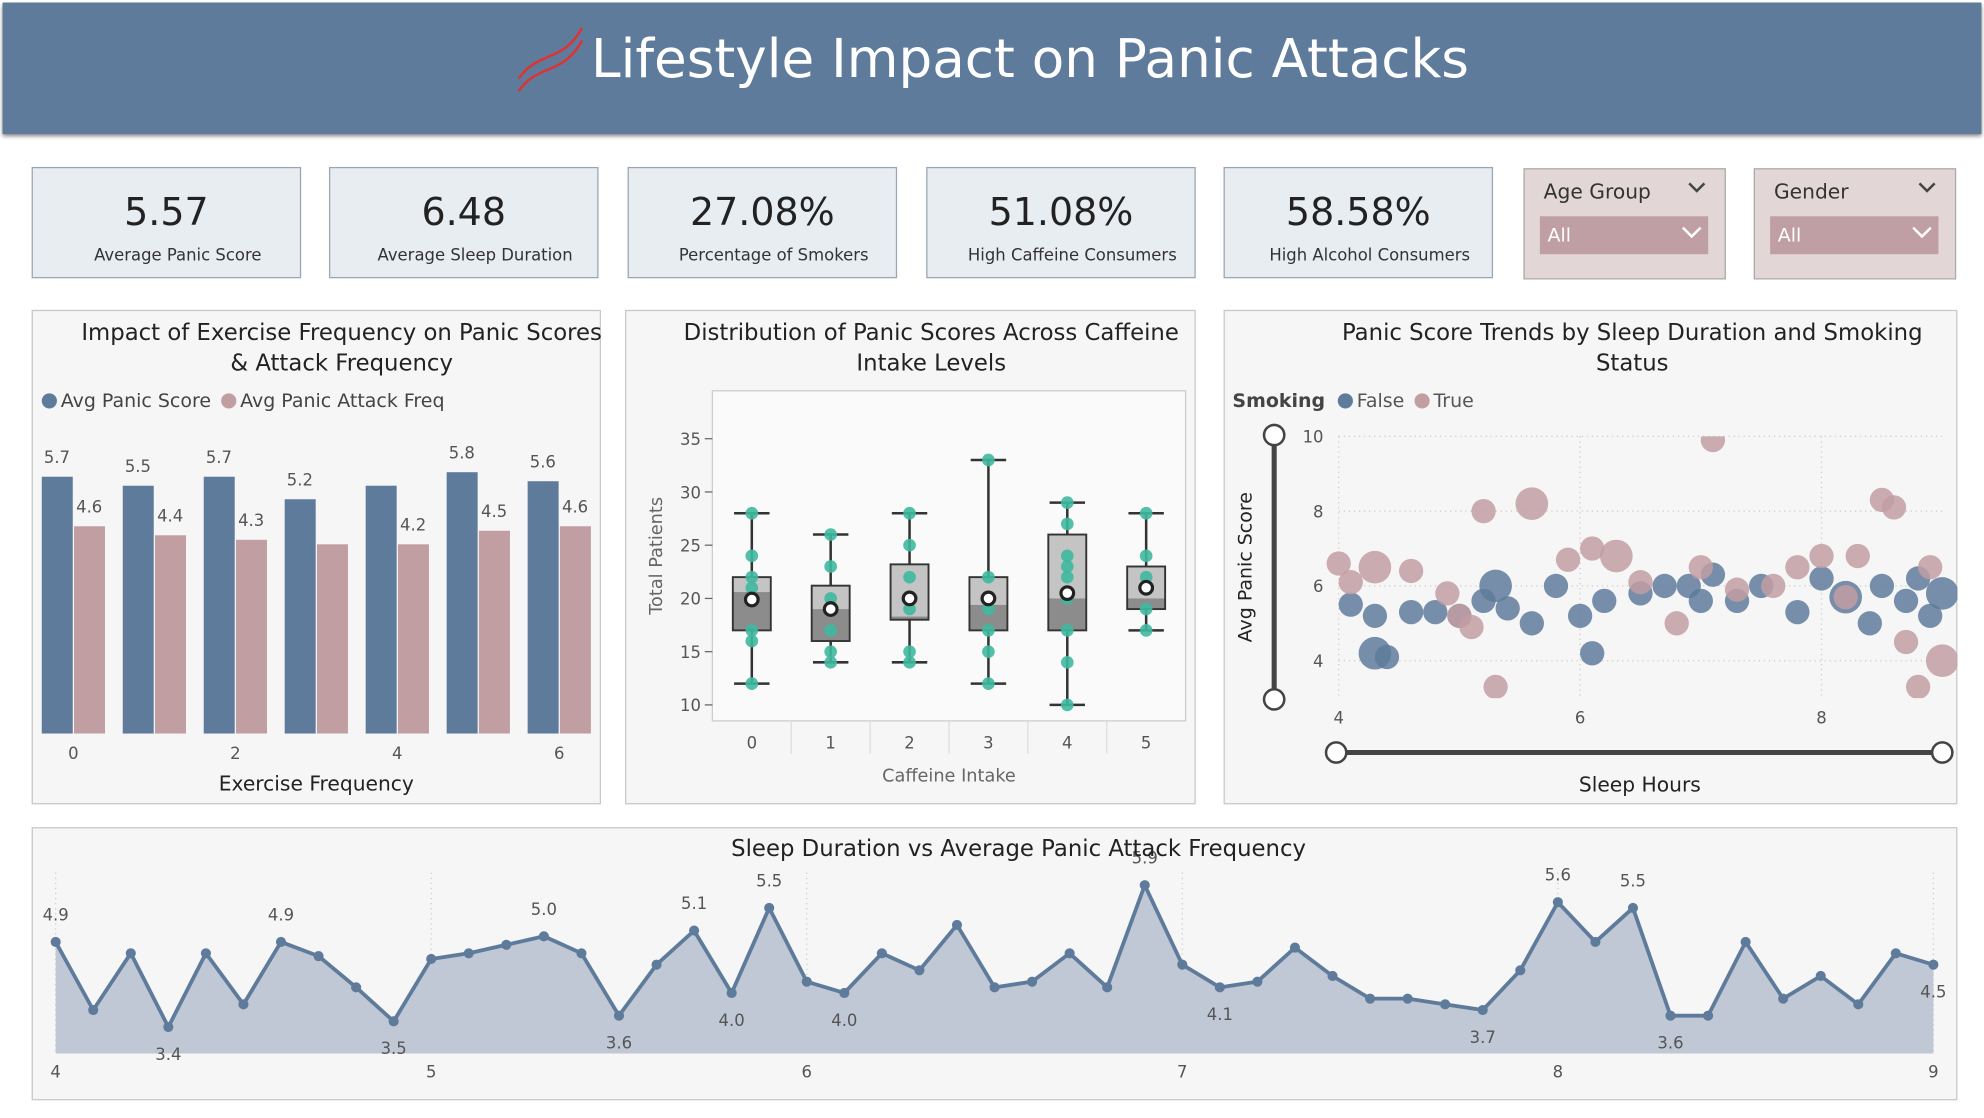 This screenshot has width=1984, height=1118. I want to click on kpi-value: 51.08%, so click(1061, 213).